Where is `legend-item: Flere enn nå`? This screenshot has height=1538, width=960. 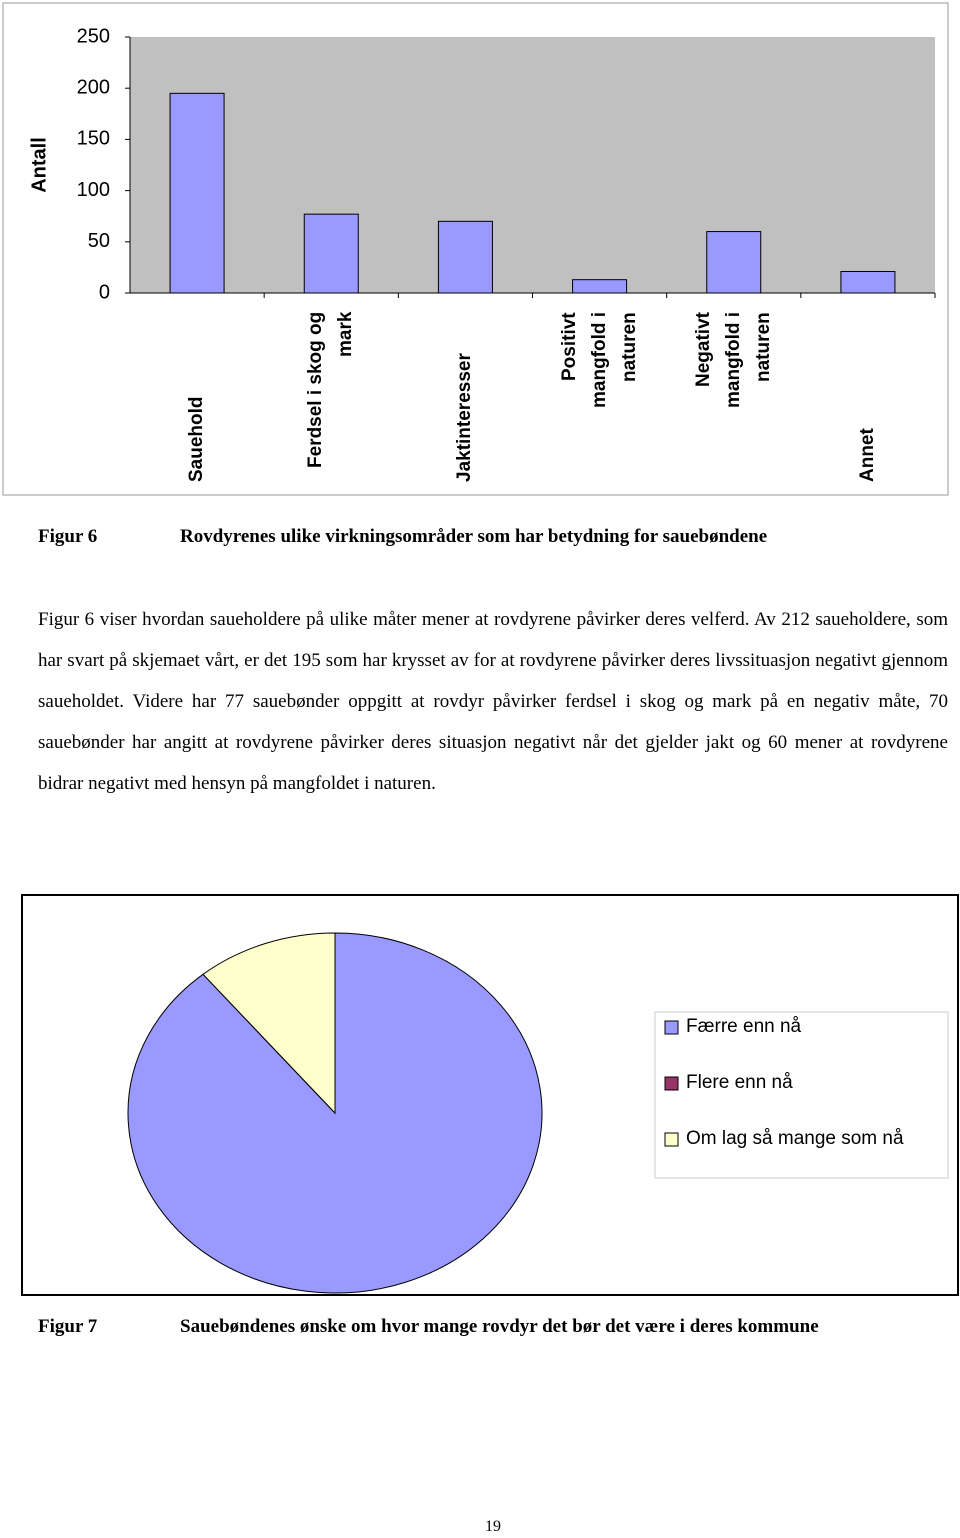
legend-item: Flere enn nå is located at coordinates (739, 1082).